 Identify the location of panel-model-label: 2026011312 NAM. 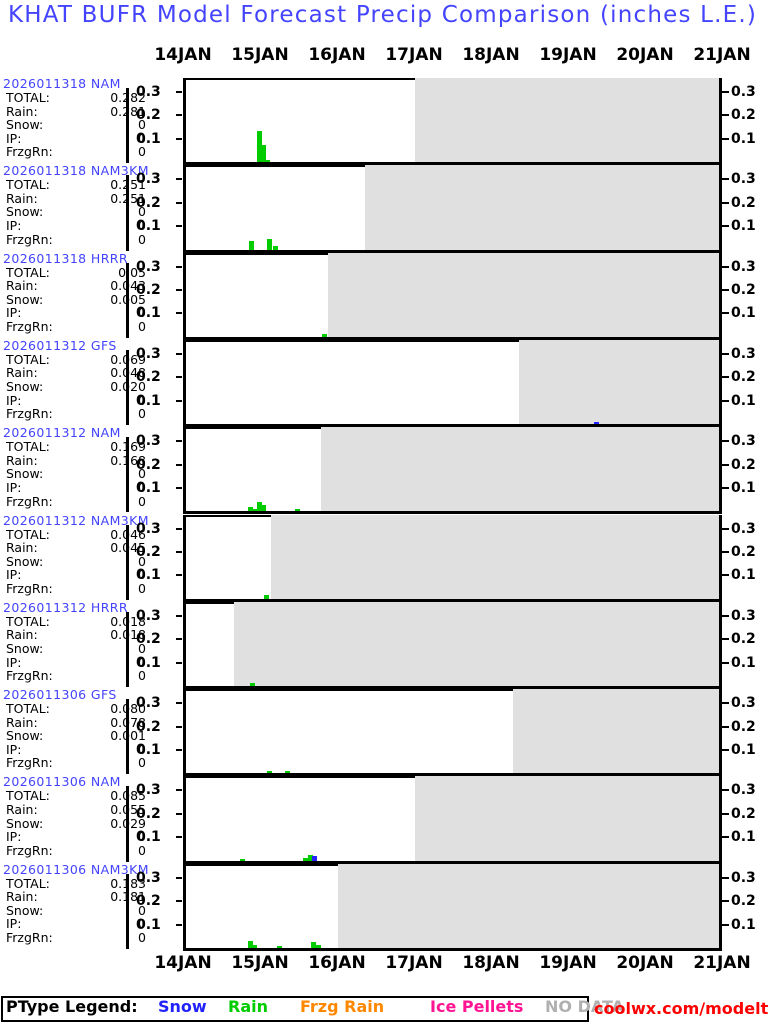
(62, 433).